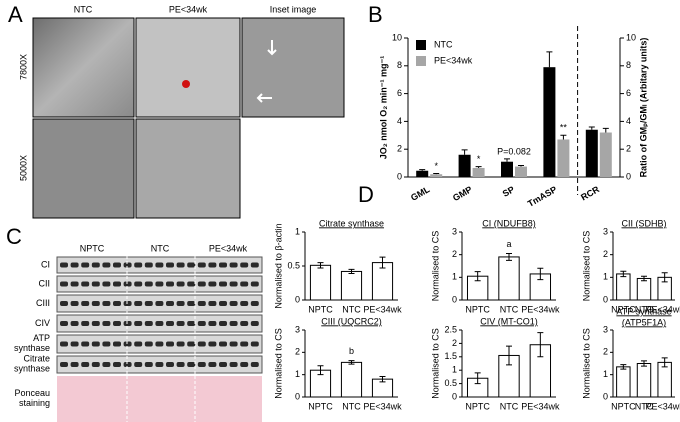 This screenshot has height=422, width=680. I want to click on annotation: *, so click(436, 166).